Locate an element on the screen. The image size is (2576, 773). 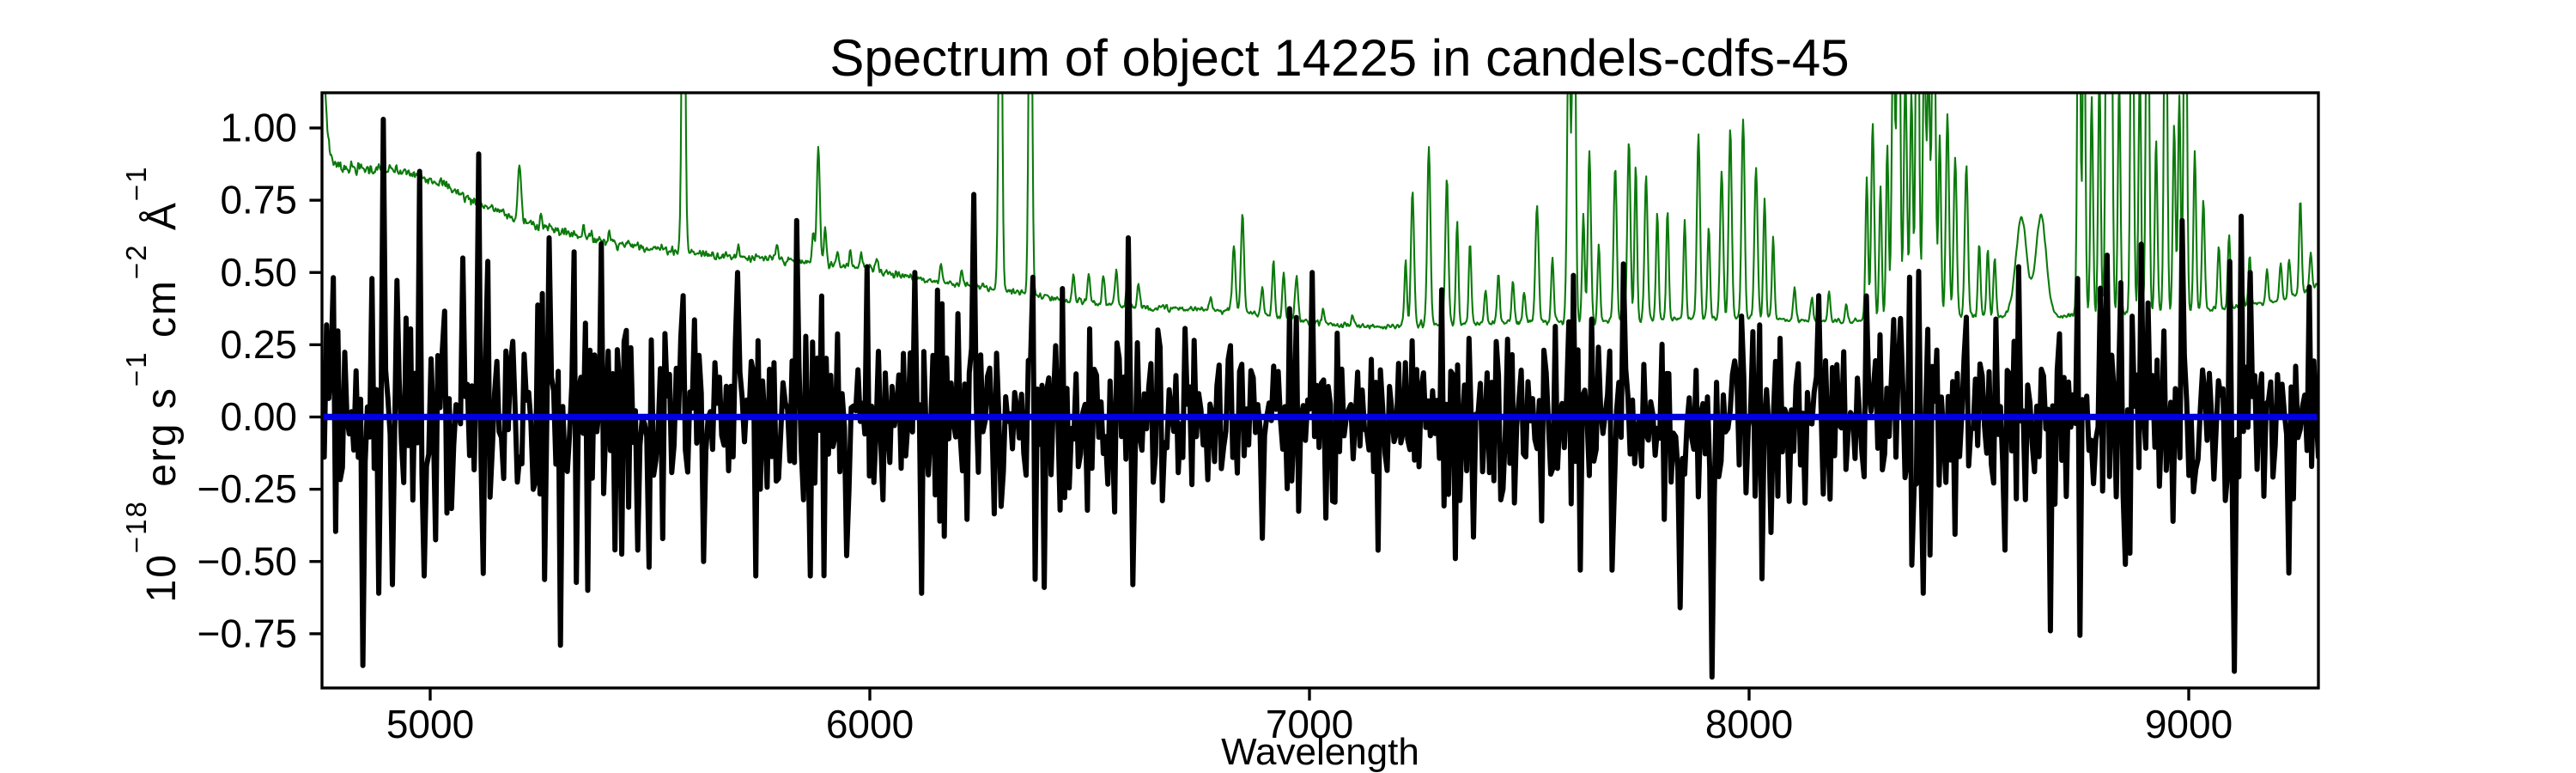
svg-text: Wavelength is located at coordinates (1320, 752).